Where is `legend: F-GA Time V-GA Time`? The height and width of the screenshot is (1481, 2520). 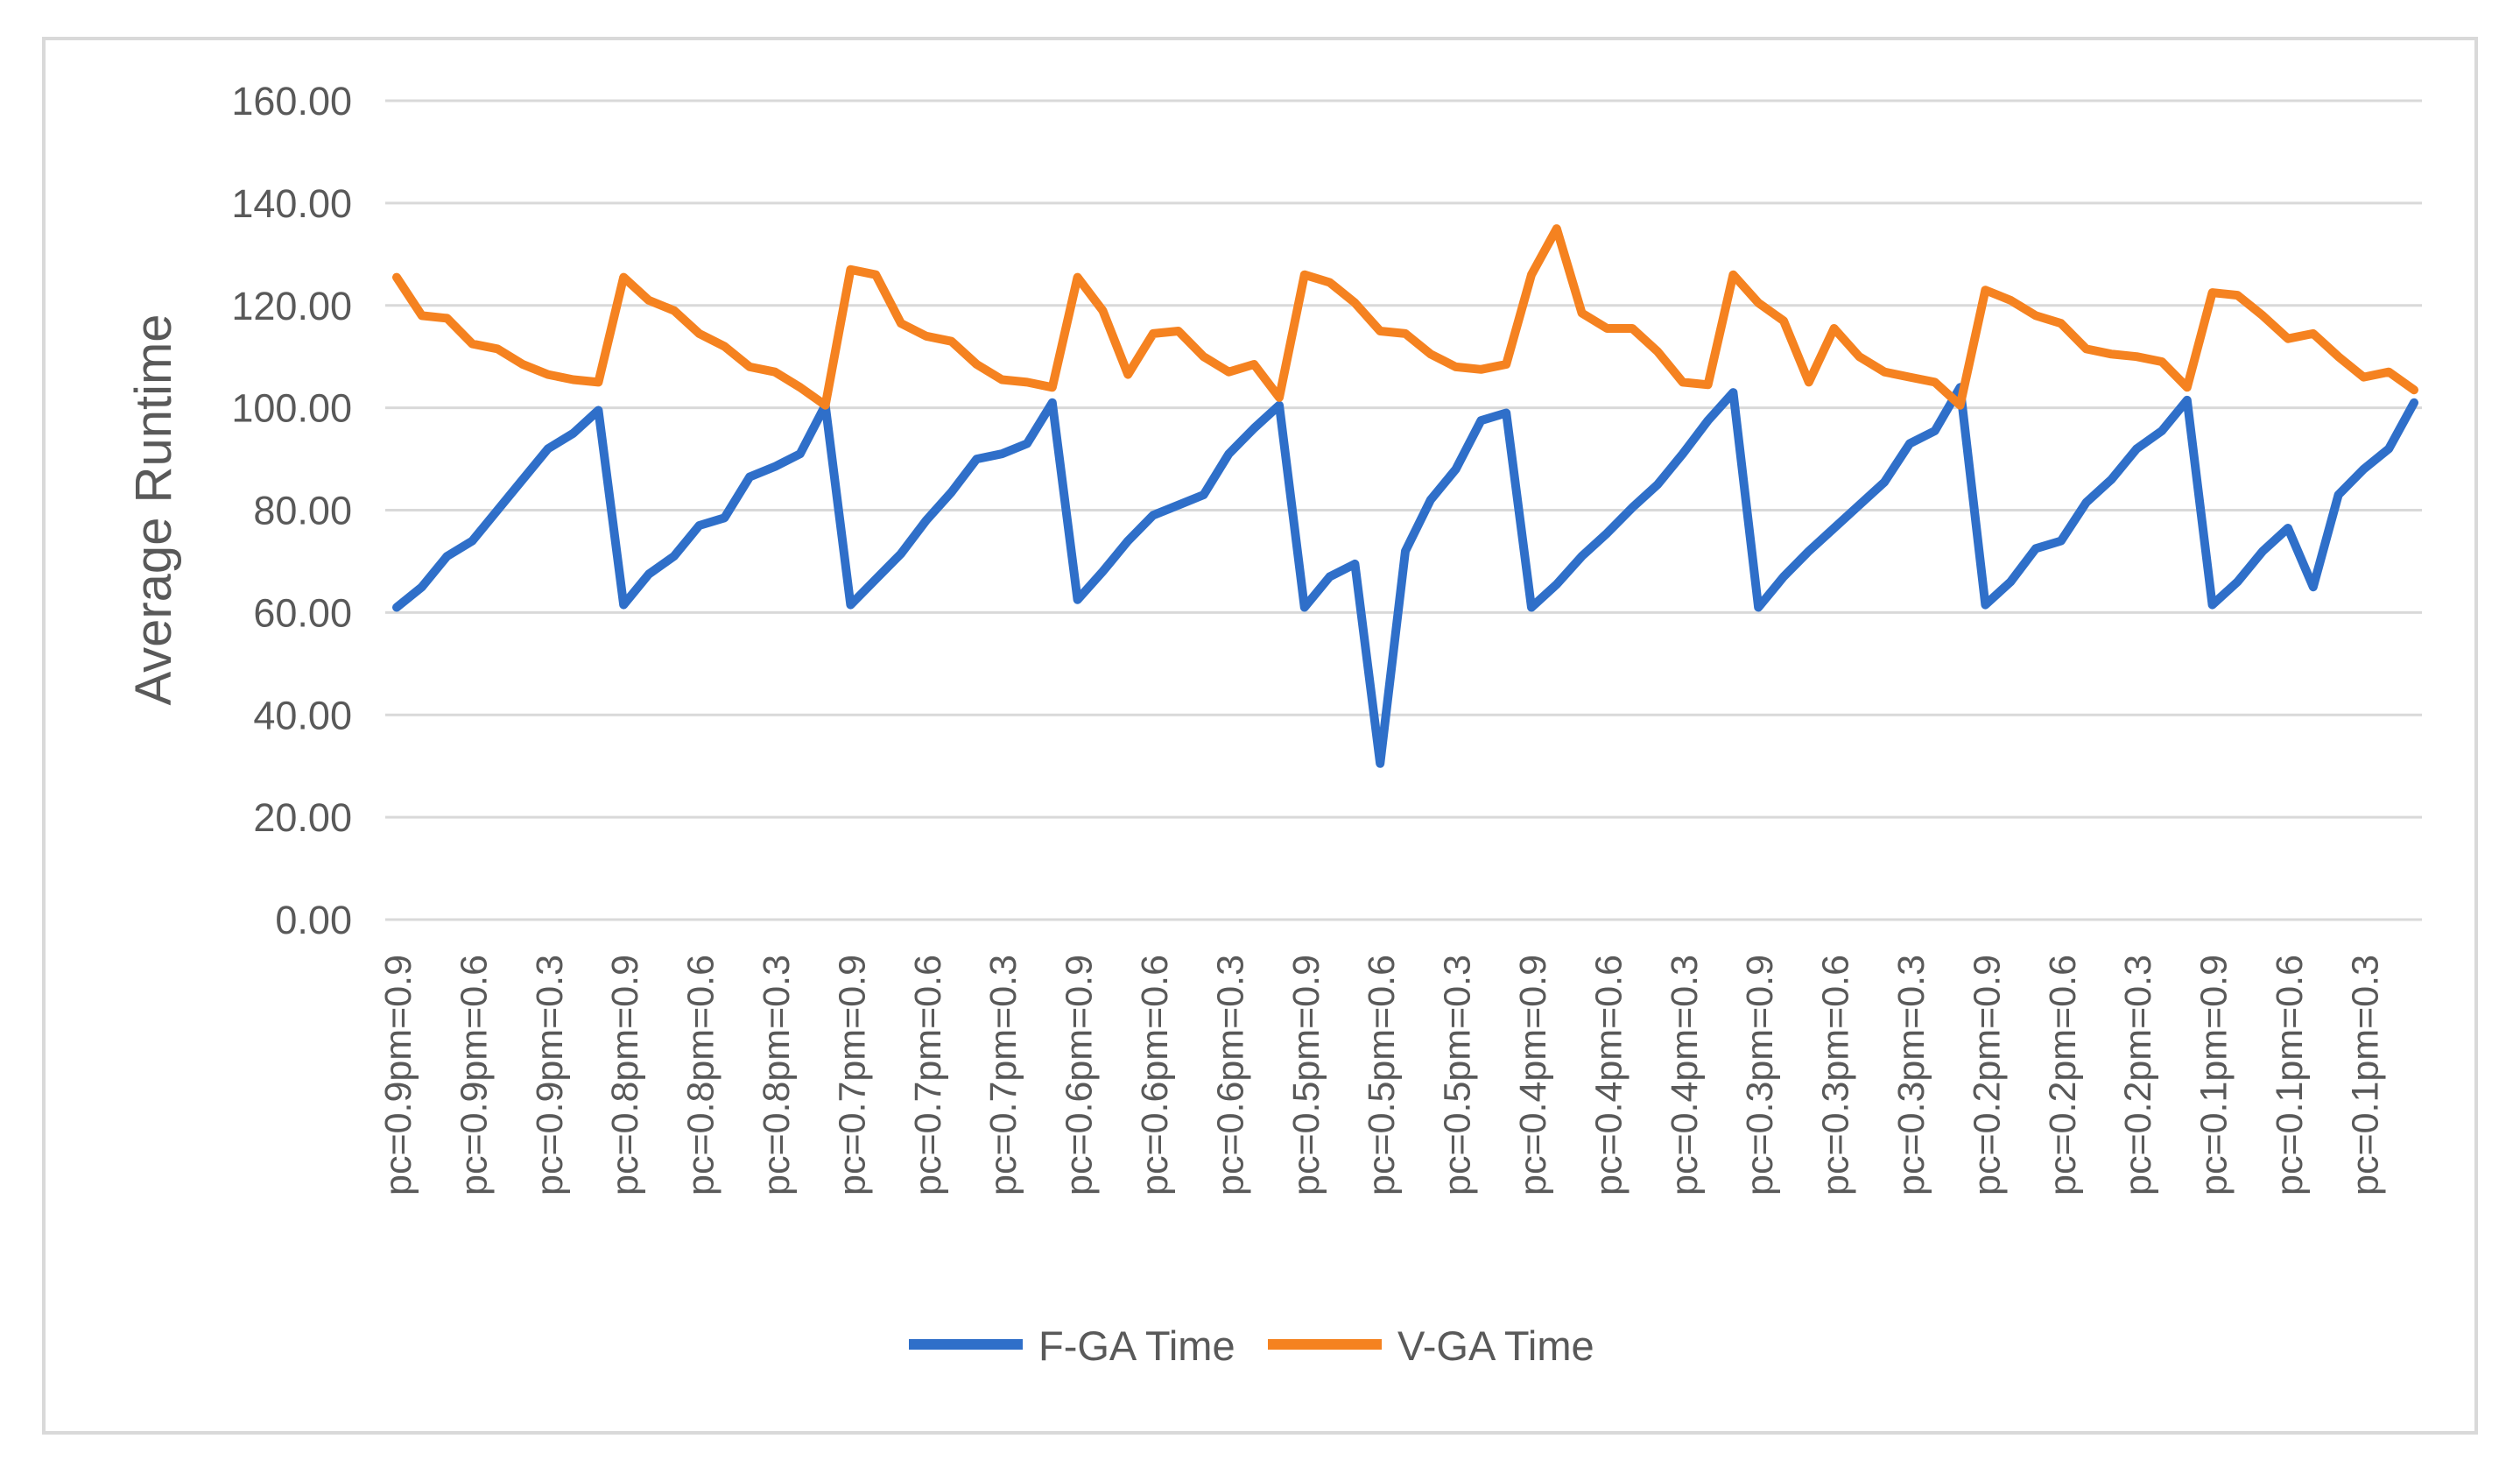 legend: F-GA Time V-GA Time is located at coordinates (1251, 1345).